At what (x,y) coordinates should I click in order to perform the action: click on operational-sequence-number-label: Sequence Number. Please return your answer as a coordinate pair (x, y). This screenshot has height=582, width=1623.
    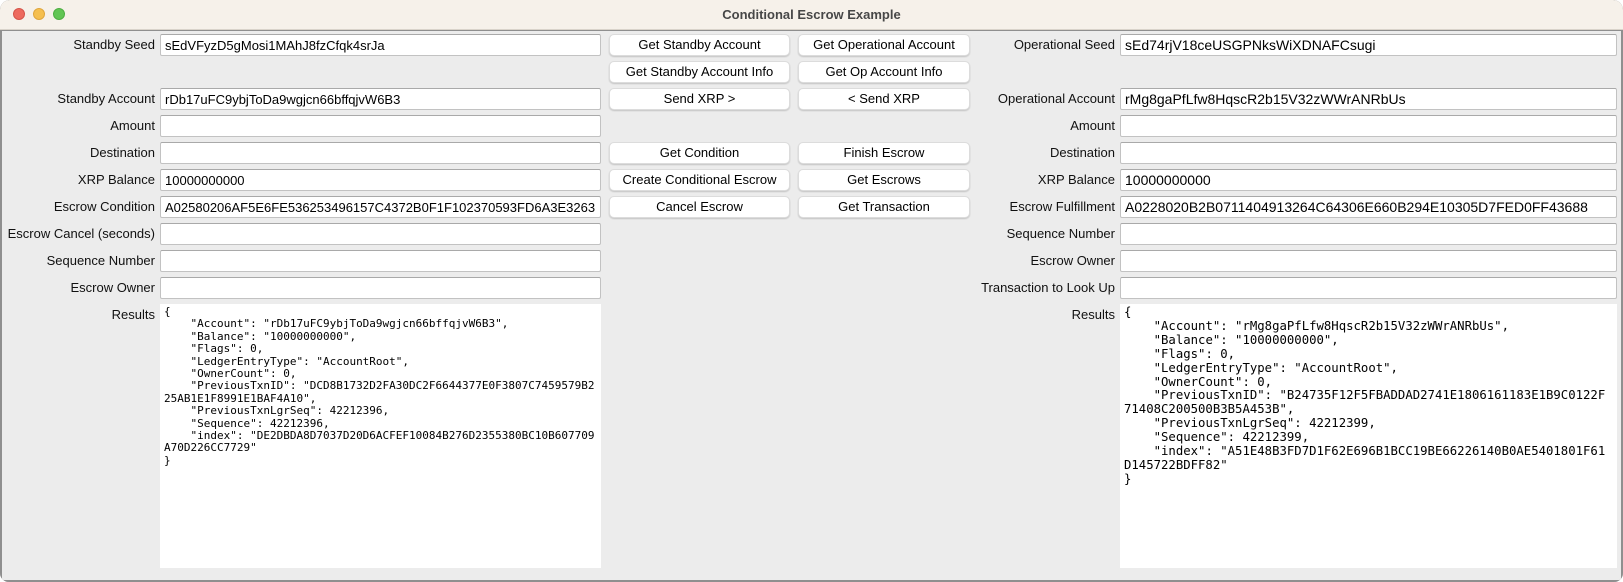
    Looking at the image, I should click on (1060, 233).